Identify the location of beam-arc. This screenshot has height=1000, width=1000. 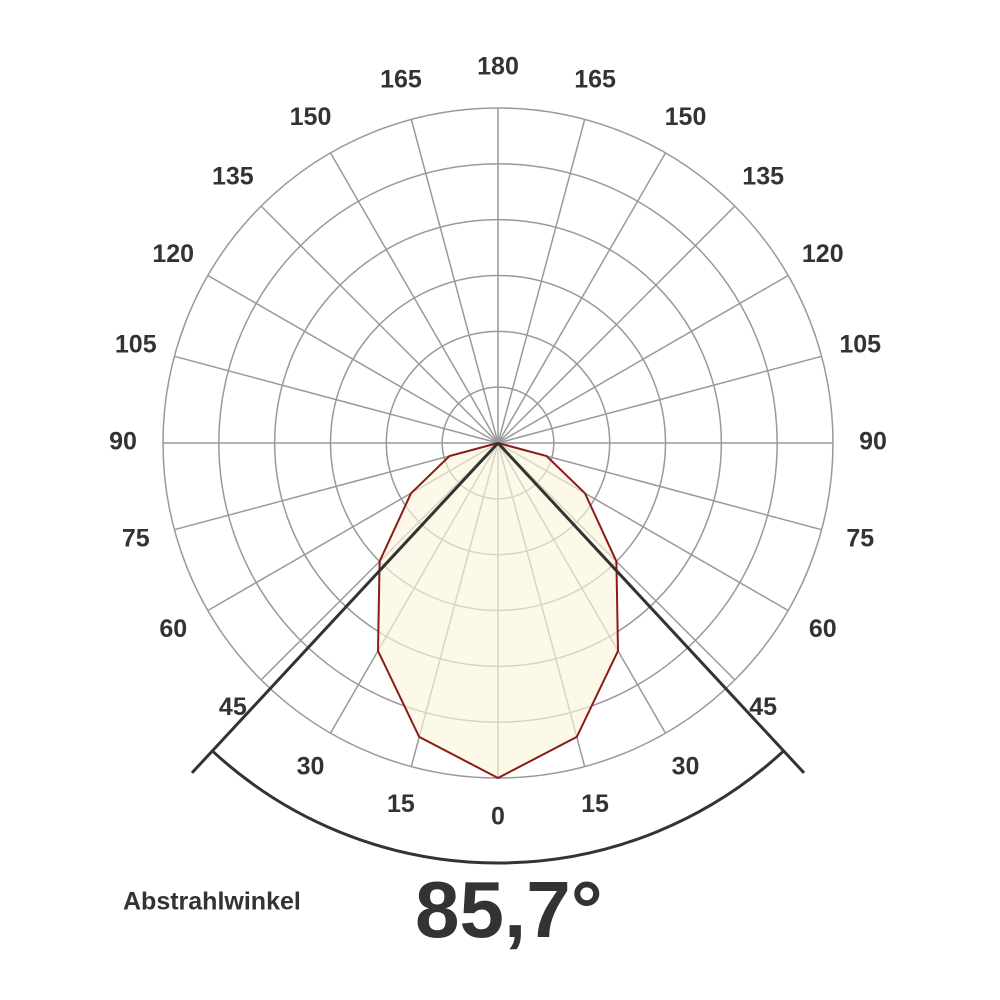
(498, 807).